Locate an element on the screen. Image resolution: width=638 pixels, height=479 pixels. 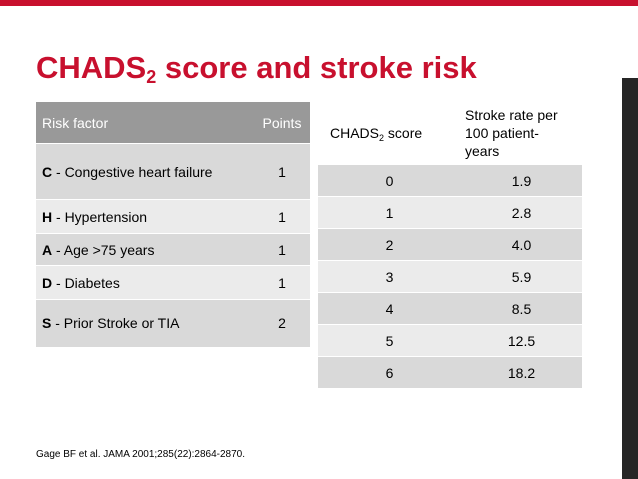
rate-header-line2: 100 patient- is located at coordinates (502, 133).